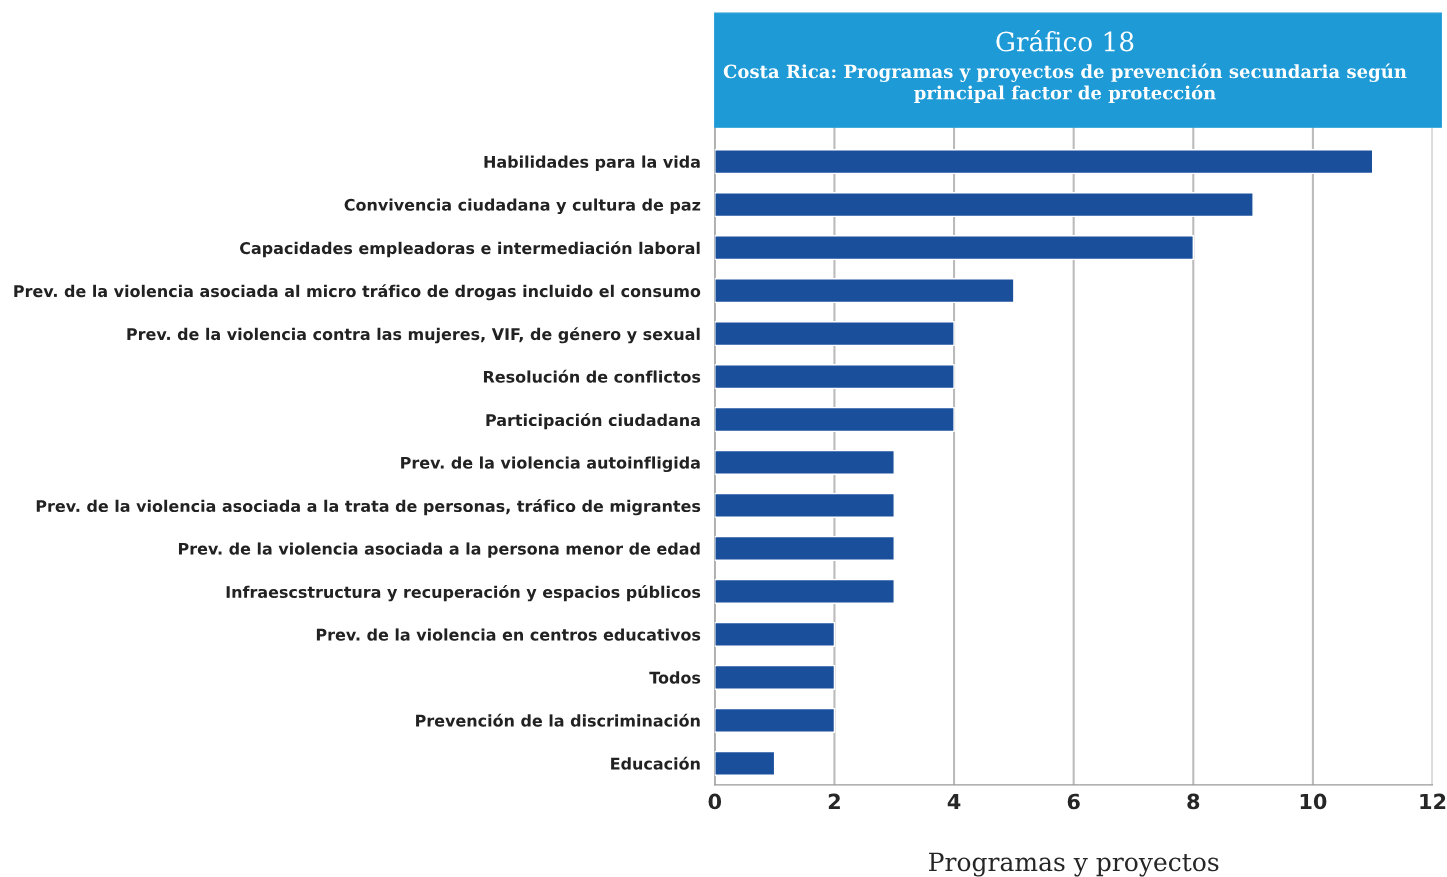  Describe the element at coordinates (368, 507) in the screenshot. I see `y-tick-label: Prev. de la violencia asociada a la trata de personas, tráfico de migrantes` at that location.